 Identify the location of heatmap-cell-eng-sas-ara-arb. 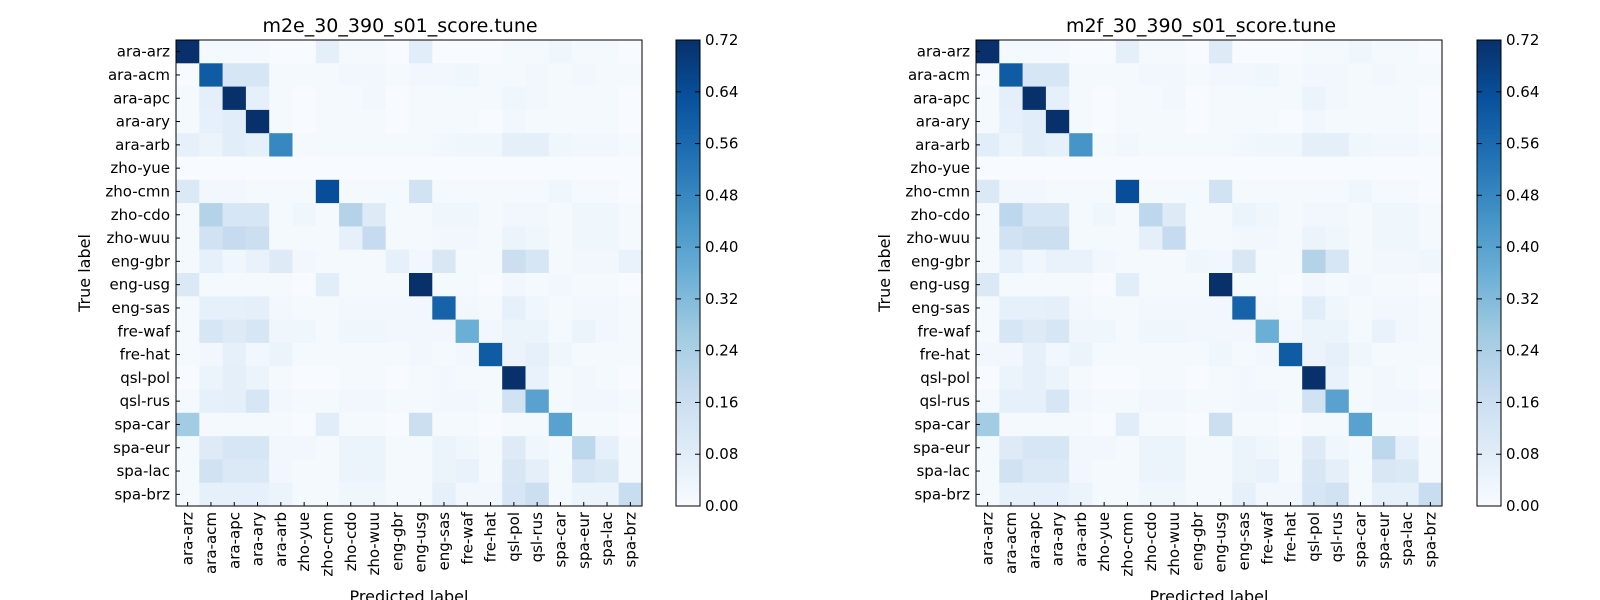
(1081, 308).